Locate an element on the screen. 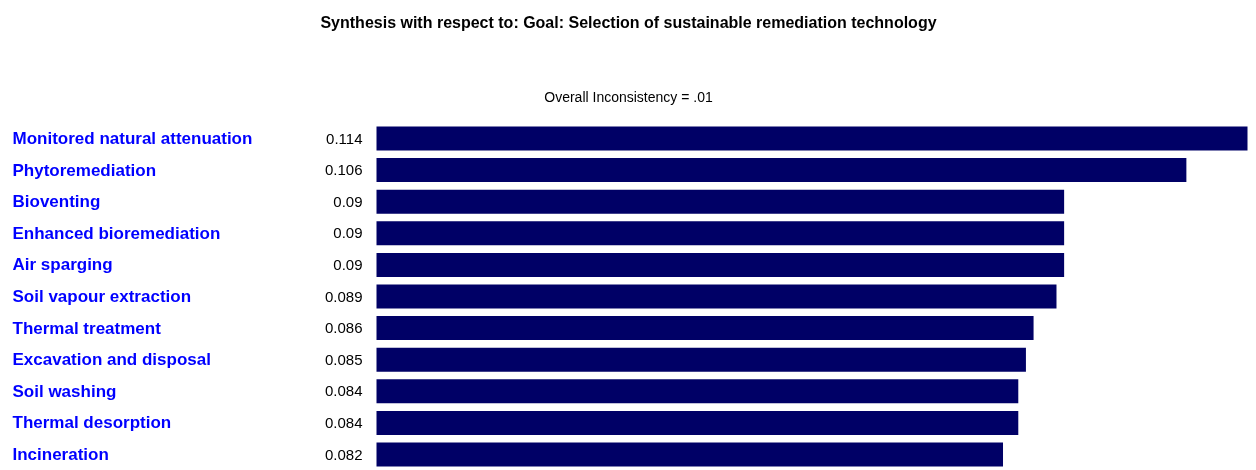  data-label: 0.106 is located at coordinates (343, 170).